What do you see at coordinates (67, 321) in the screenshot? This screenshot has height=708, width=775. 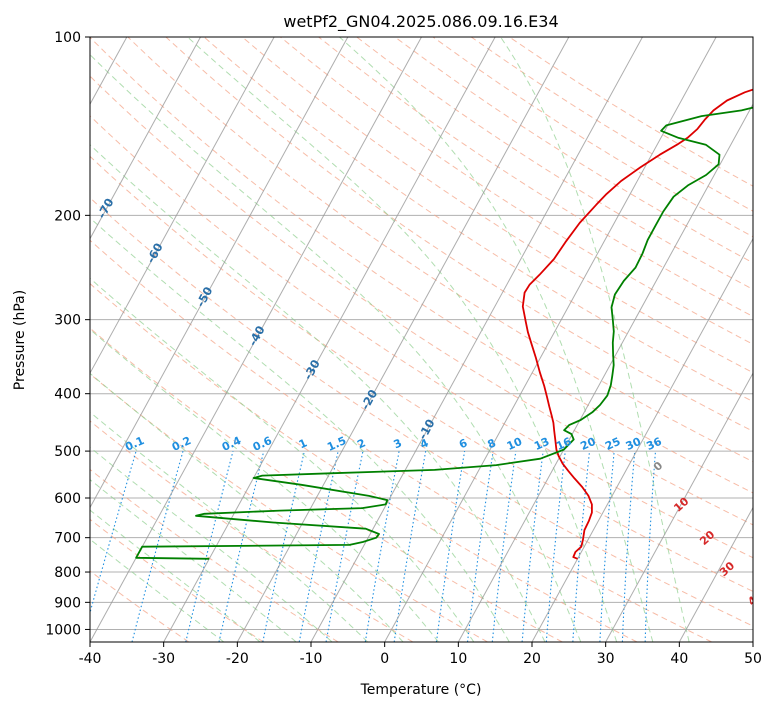 I see `y-tick-label: 300` at bounding box center [67, 321].